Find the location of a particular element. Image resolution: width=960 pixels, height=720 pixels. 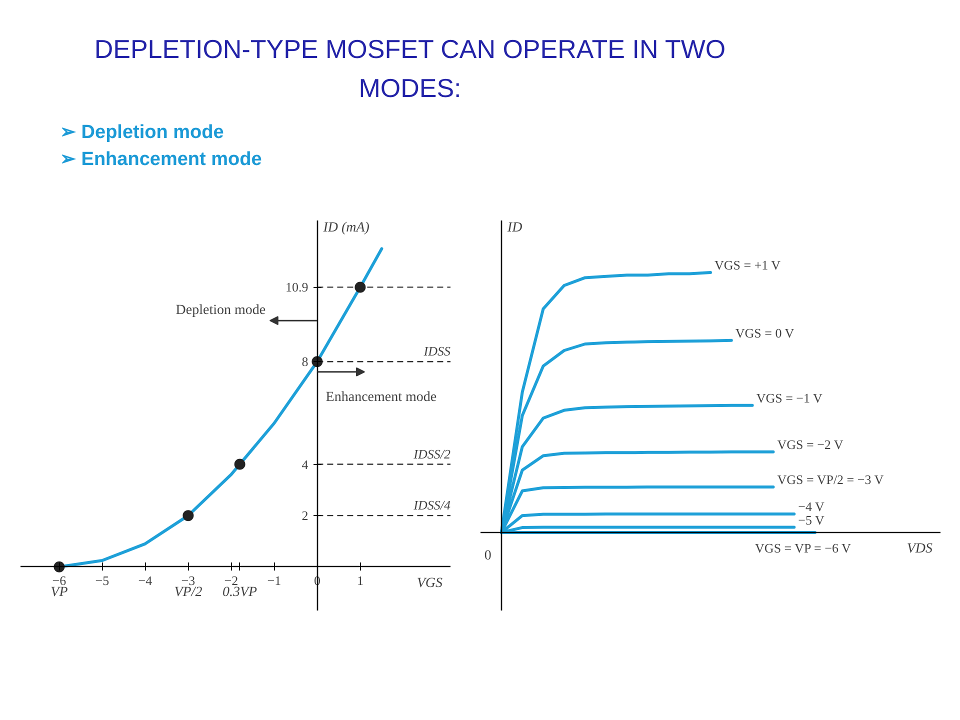

annotation: VP/2 is located at coordinates (188, 592).